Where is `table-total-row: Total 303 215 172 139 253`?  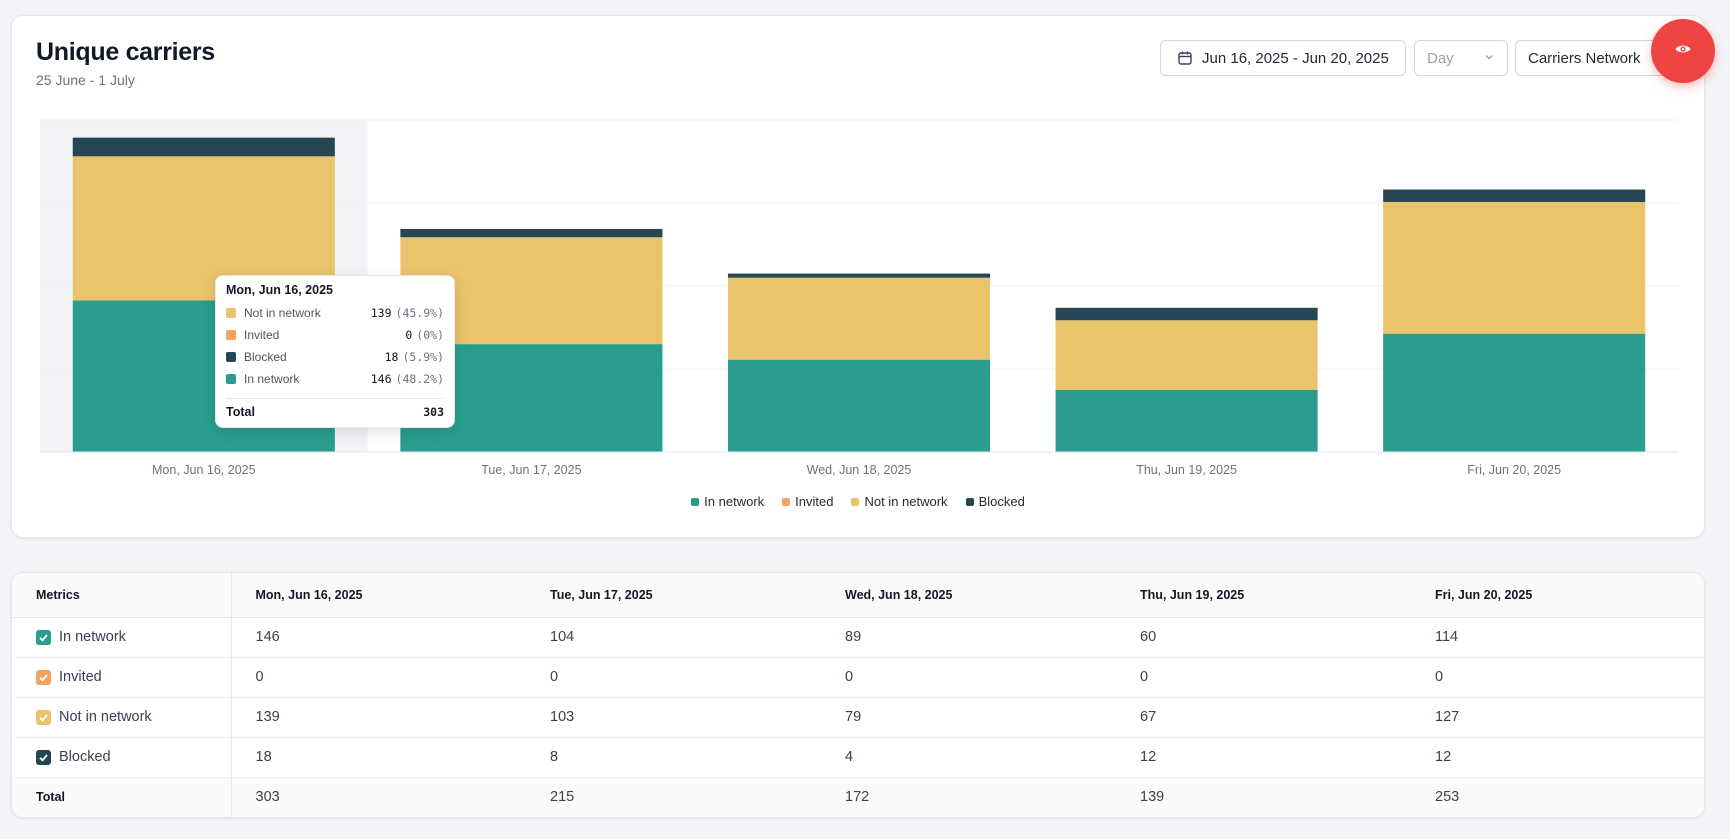 table-total-row: Total 303 215 172 139 253 is located at coordinates (858, 797).